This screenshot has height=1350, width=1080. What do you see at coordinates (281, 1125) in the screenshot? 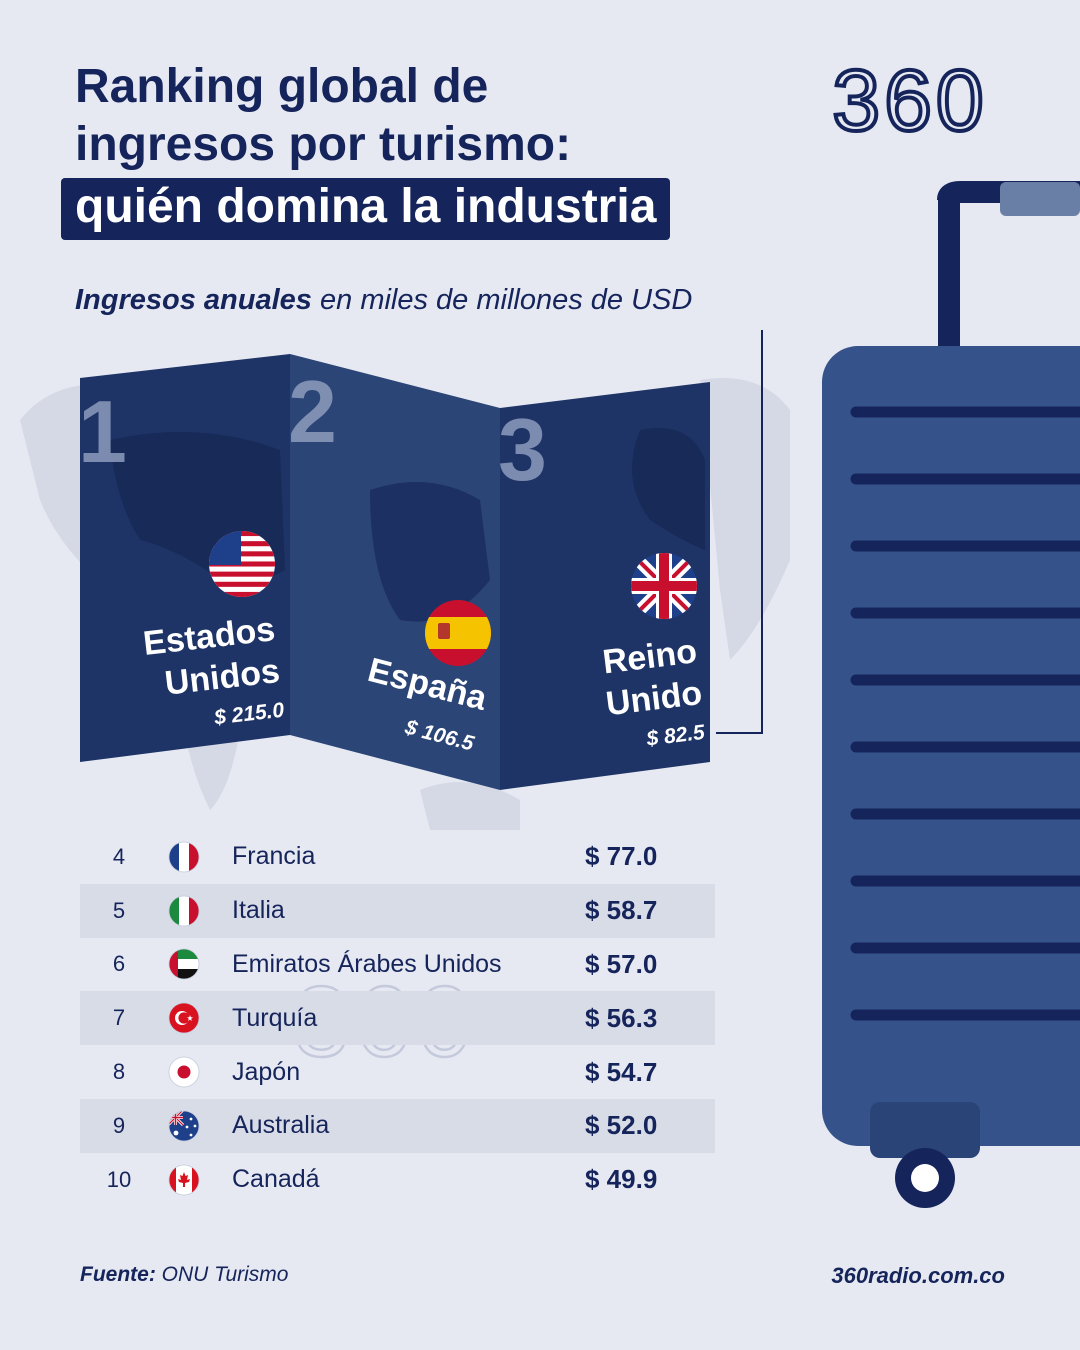
I see `row-country: Australia` at bounding box center [281, 1125].